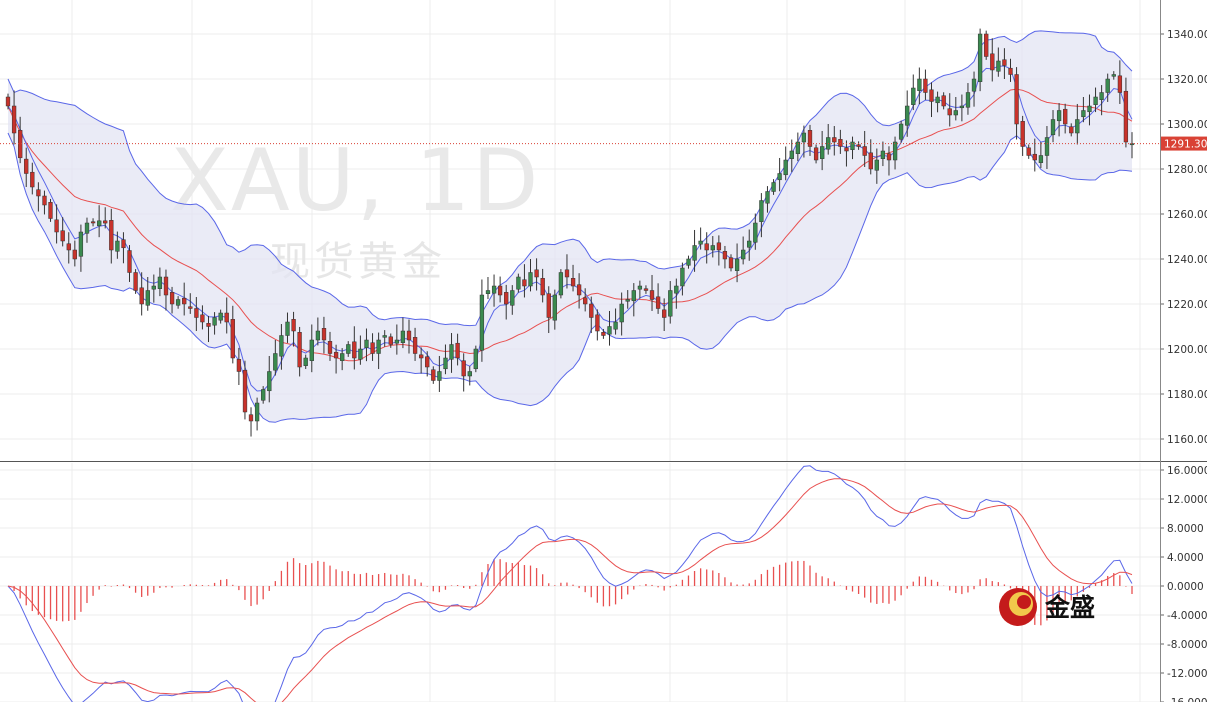  I want to click on macd-tick-label: 8.0000, so click(1185, 529).